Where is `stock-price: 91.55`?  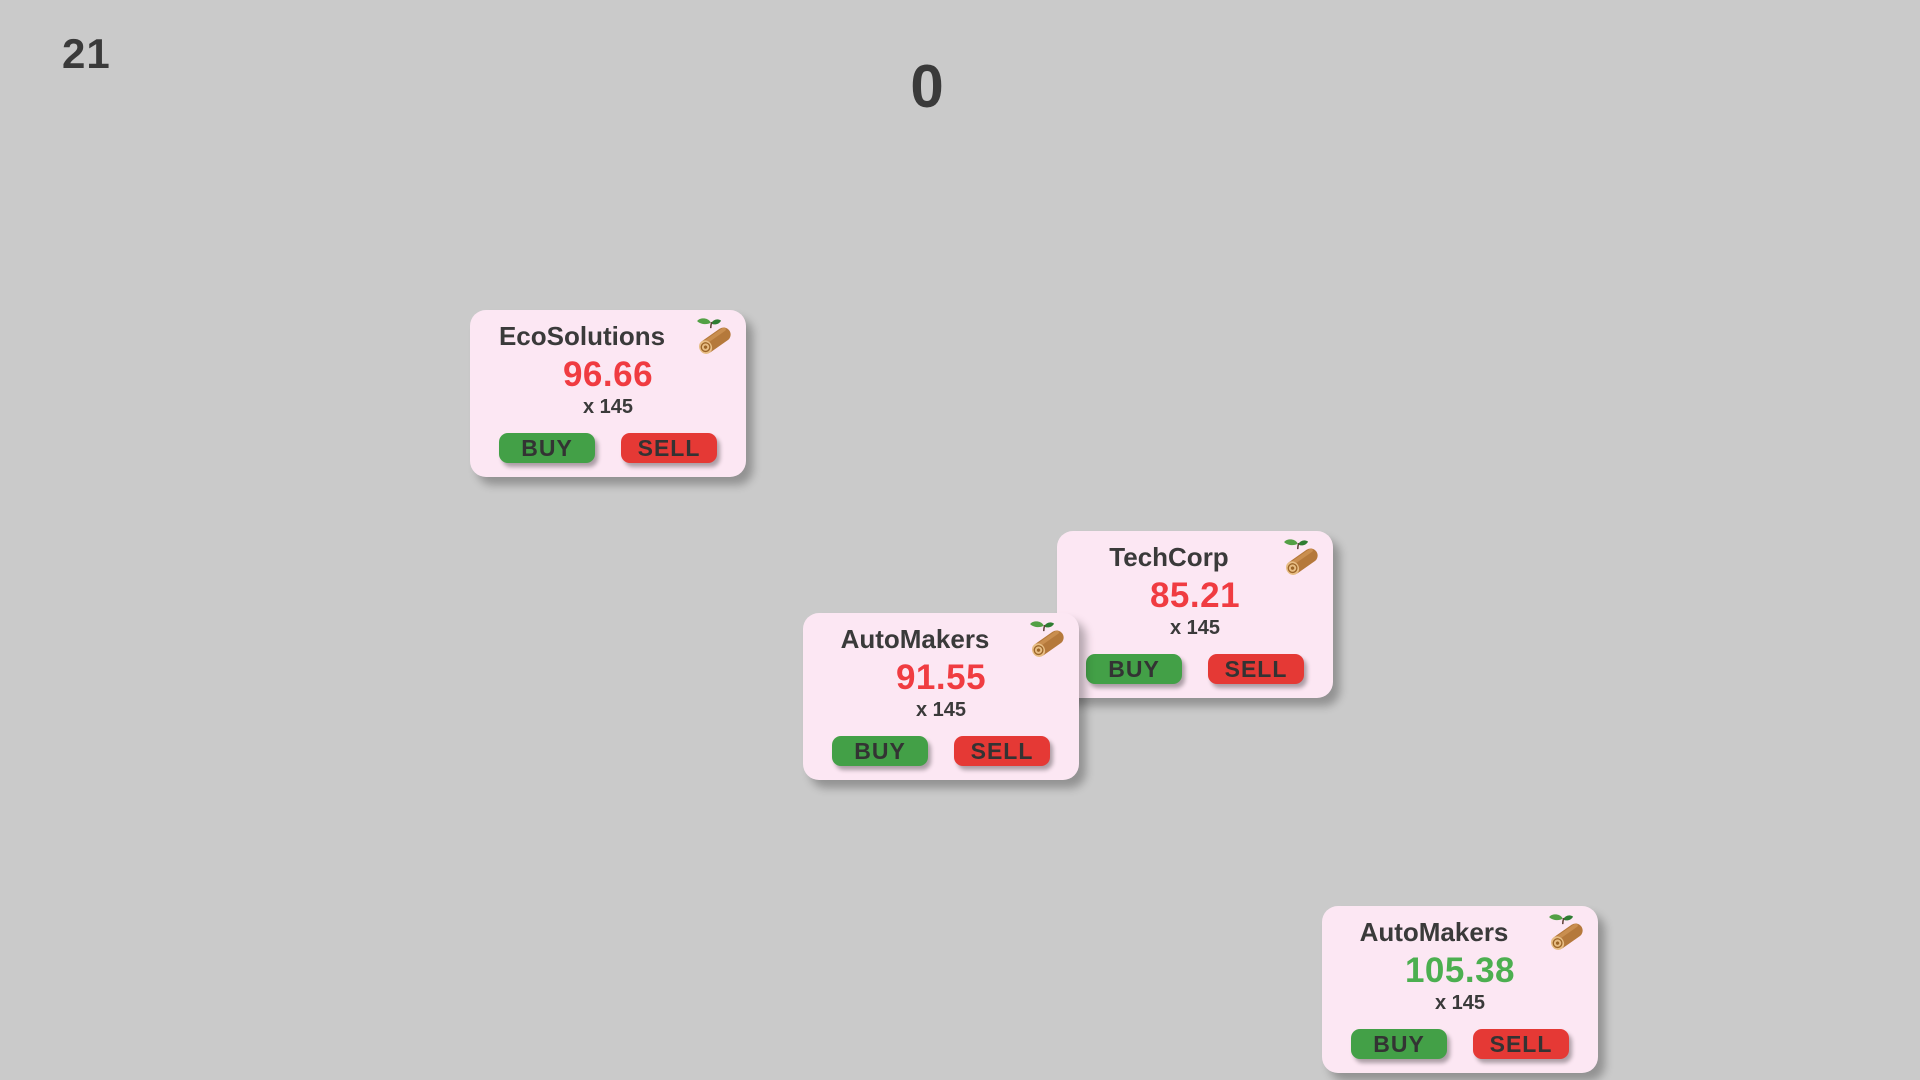
stock-price: 91.55 is located at coordinates (941, 677).